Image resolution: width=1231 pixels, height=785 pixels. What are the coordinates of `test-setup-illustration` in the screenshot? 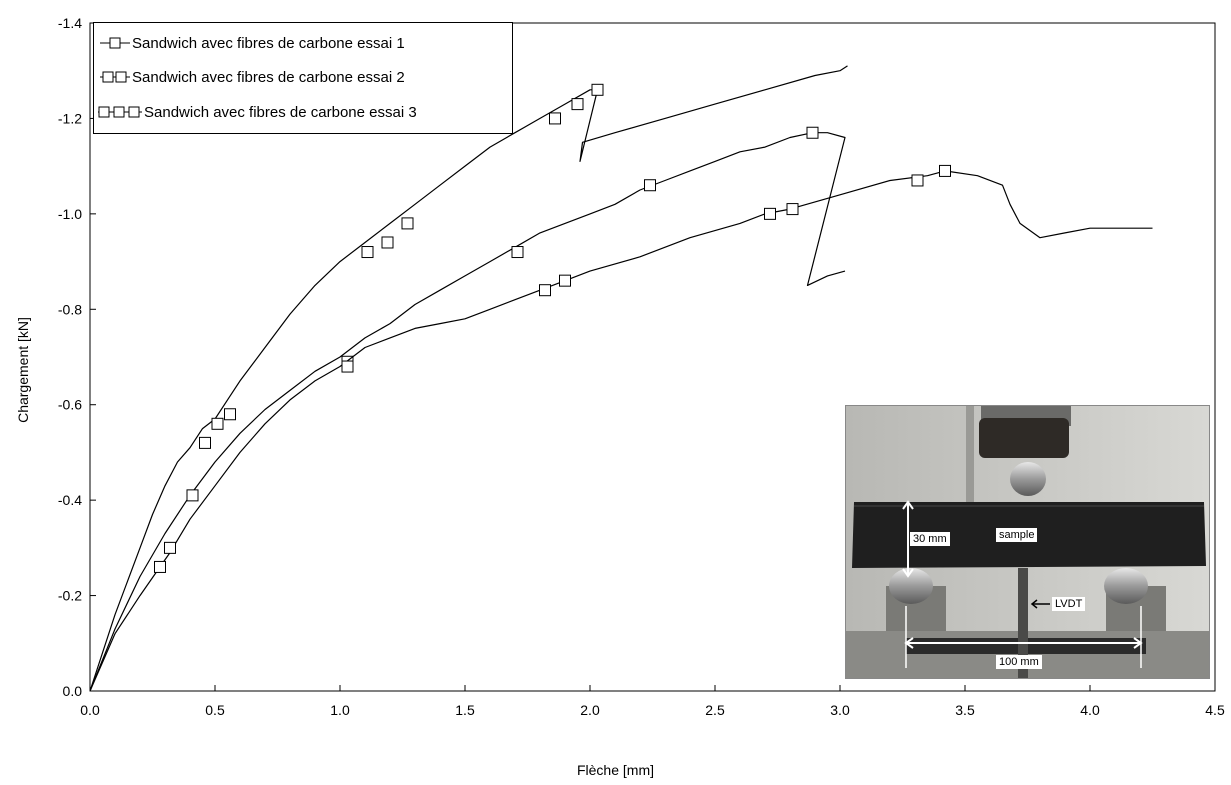 It's located at (1027, 542).